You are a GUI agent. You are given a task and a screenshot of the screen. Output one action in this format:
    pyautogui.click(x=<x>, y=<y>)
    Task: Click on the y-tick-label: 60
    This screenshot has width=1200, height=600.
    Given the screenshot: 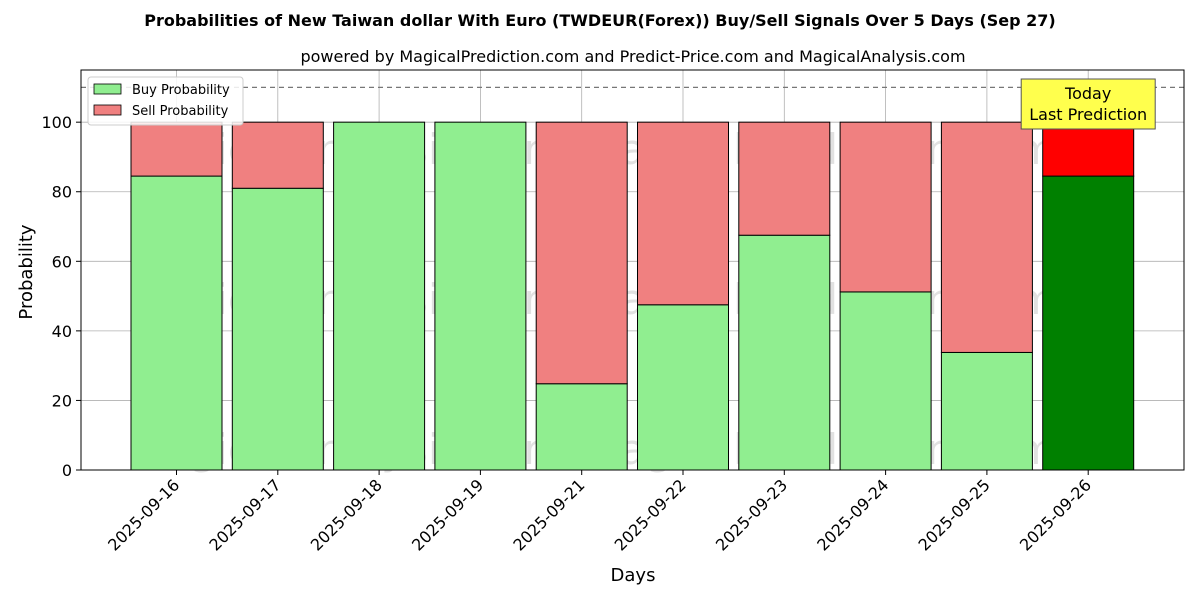 What is the action you would take?
    pyautogui.click(x=62, y=261)
    